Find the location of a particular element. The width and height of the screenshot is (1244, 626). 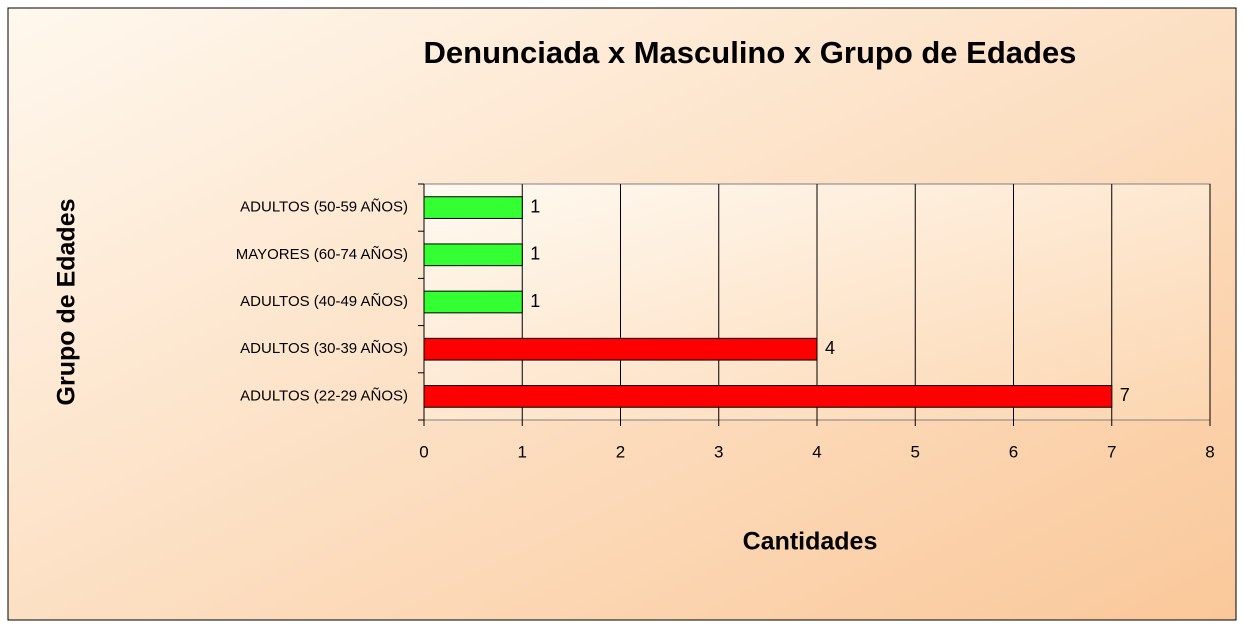

y-tick-label: ADULTOS (30-39 AÑOS) is located at coordinates (324, 348).